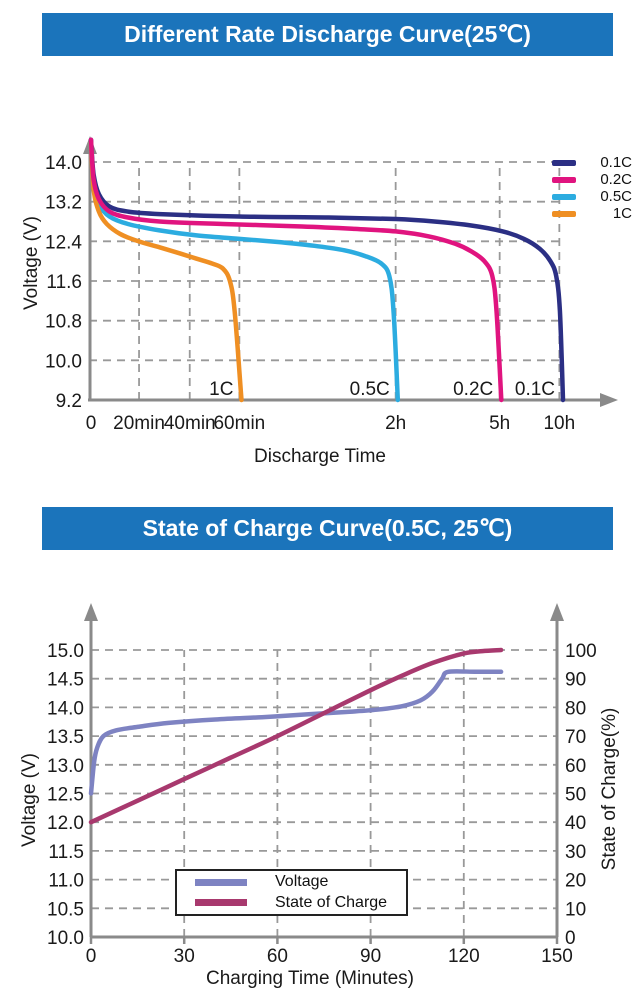  Describe the element at coordinates (575, 766) in the screenshot. I see `soc-right-ytick-label: 60` at that location.